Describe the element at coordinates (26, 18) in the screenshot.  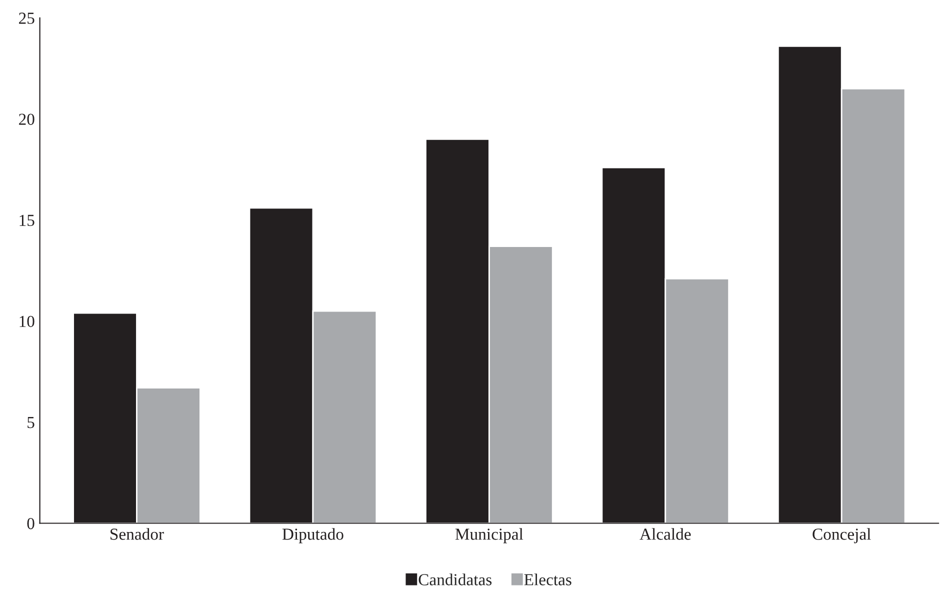
I see `y-tick-label: 25` at that location.